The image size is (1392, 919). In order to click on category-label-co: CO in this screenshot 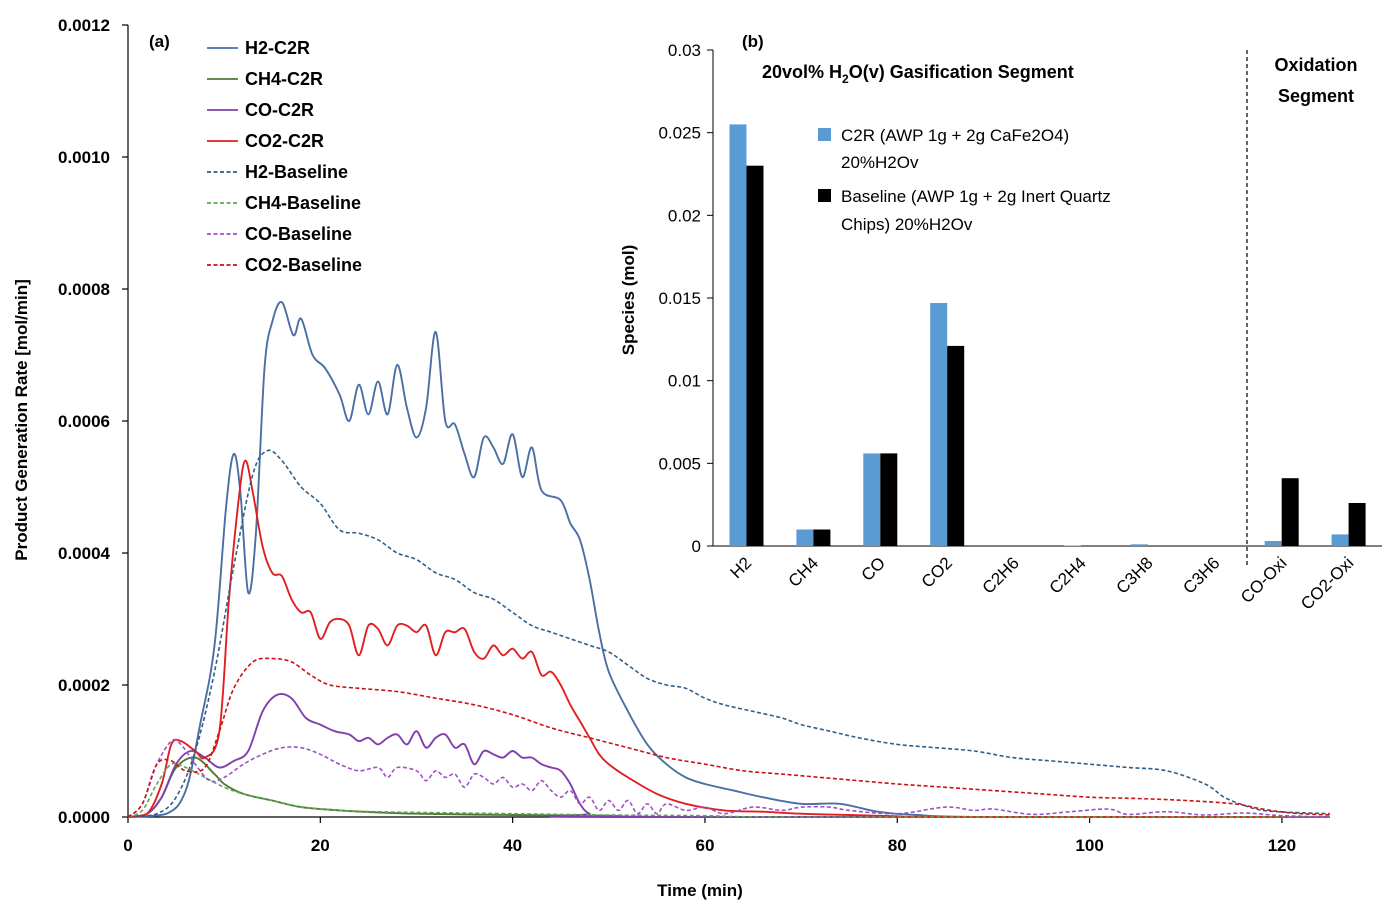, I will do `click(873, 568)`.